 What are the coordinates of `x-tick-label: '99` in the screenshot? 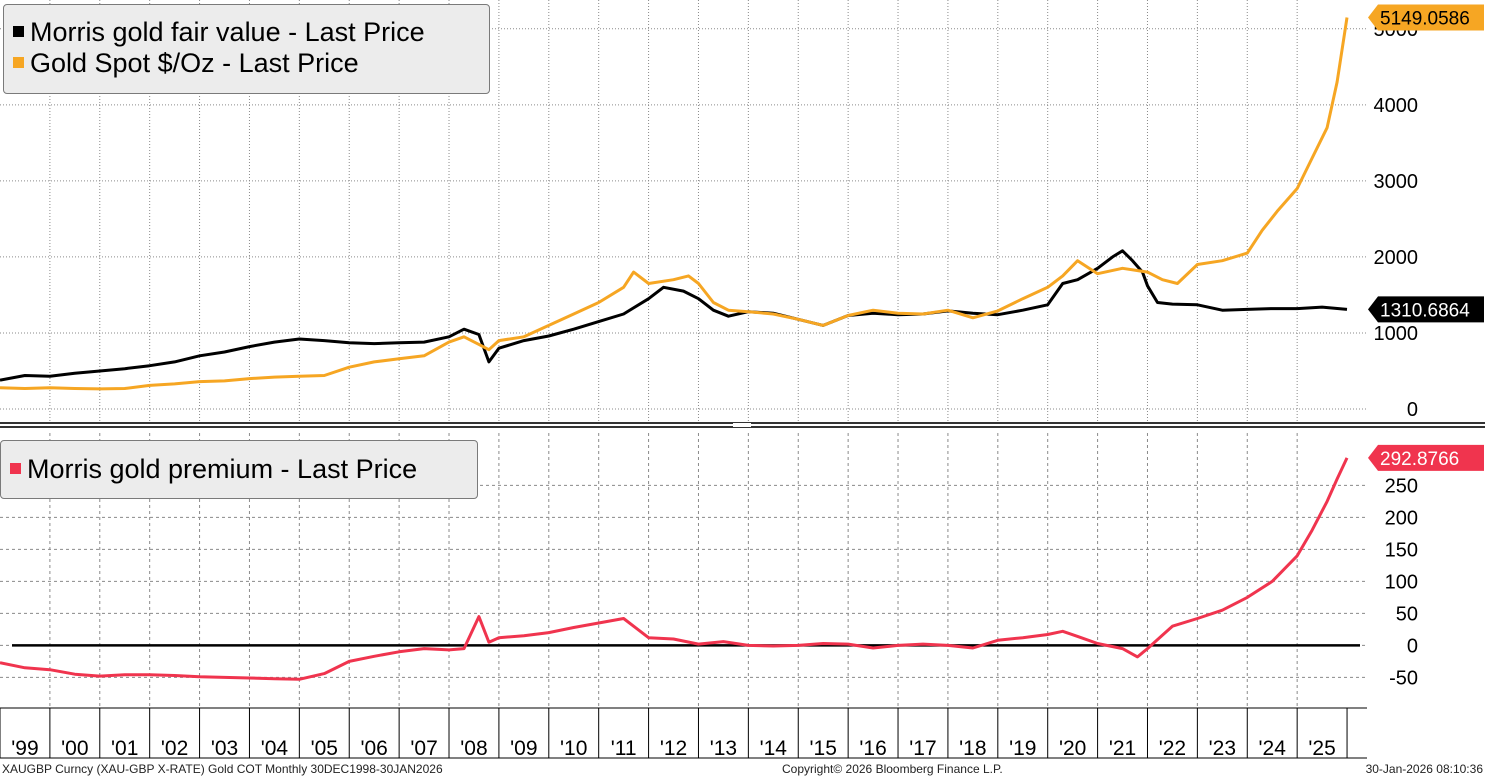 It's located at (24, 748).